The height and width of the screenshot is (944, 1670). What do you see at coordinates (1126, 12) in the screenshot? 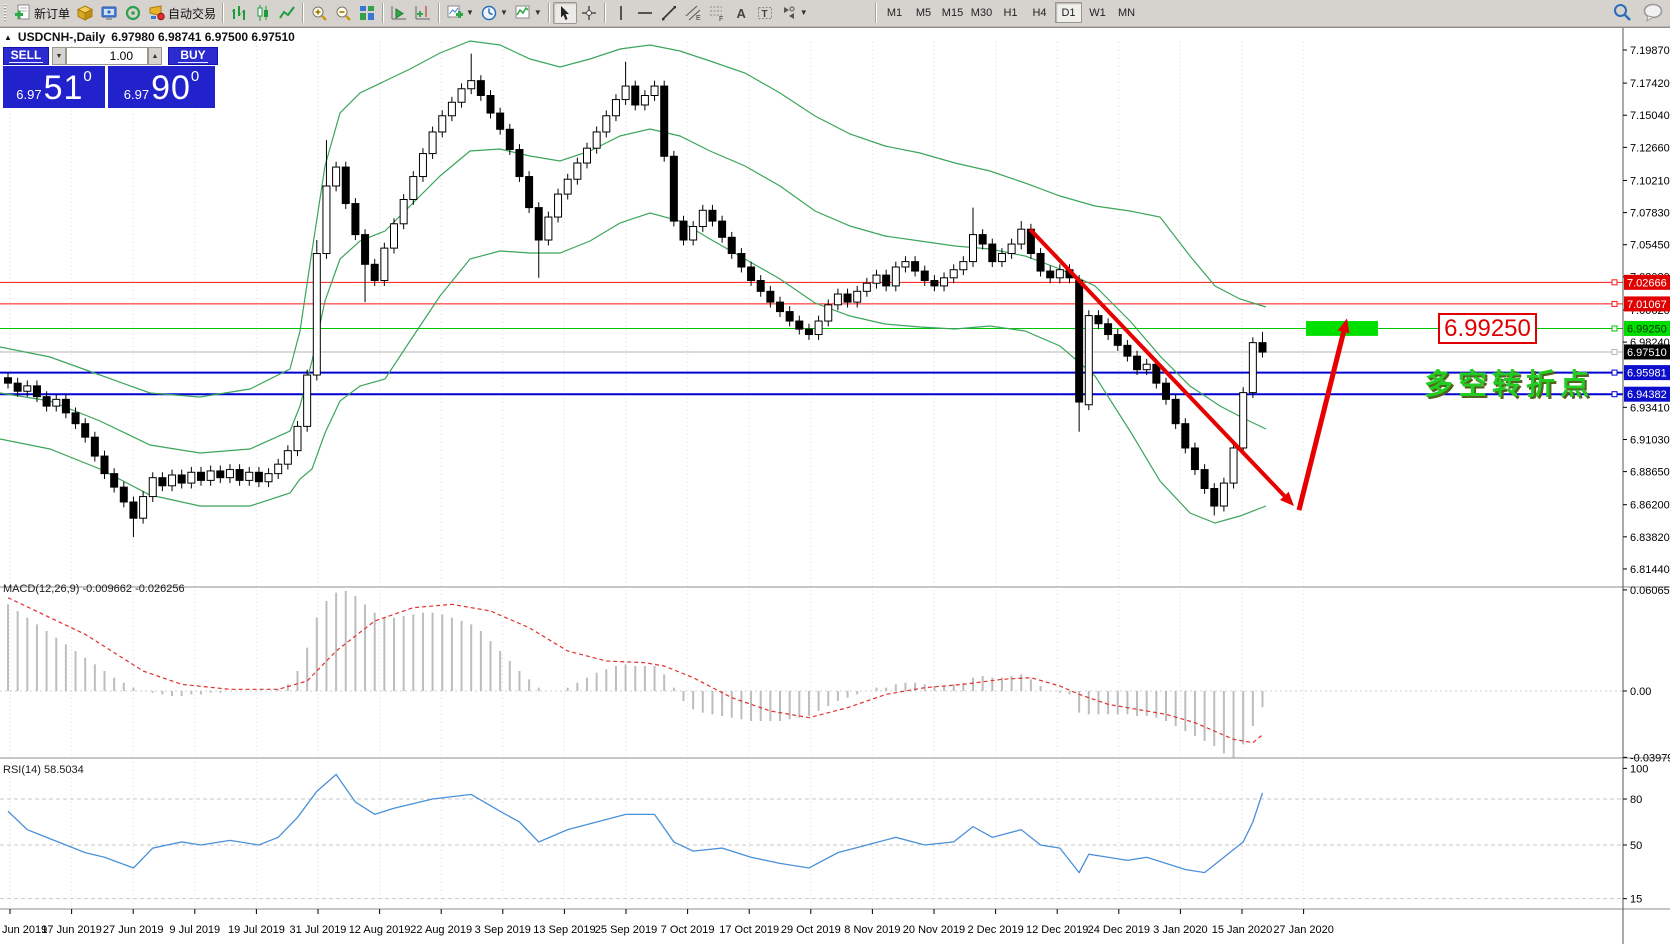
I see `timeframe-button-mn: MN` at bounding box center [1126, 12].